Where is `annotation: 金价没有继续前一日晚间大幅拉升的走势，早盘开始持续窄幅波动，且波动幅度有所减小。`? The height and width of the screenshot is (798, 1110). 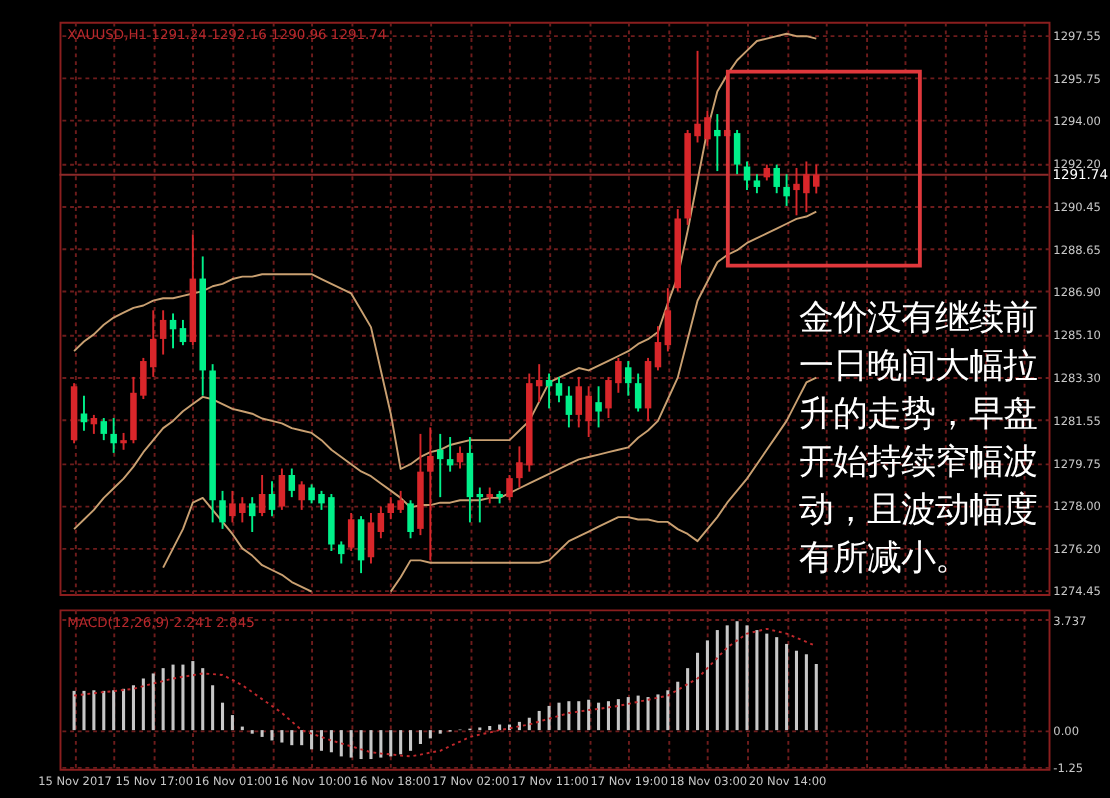 annotation: 金价没有继续前一日晚间大幅拉升的走势，早盘开始持续窄幅波动，且波动幅度有所减小。 is located at coordinates (917, 439).